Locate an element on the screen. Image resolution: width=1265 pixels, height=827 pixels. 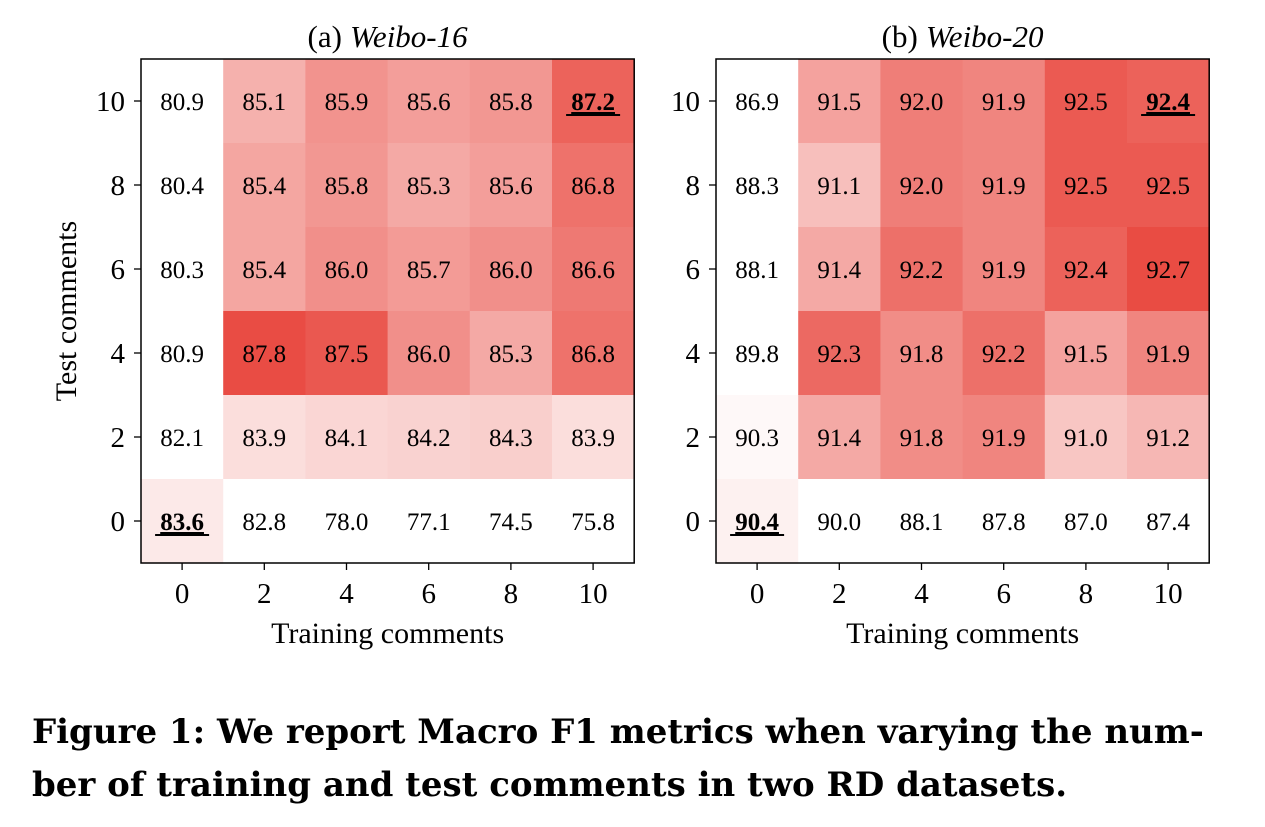
cell-value-label: 92.0 is located at coordinates (922, 186).